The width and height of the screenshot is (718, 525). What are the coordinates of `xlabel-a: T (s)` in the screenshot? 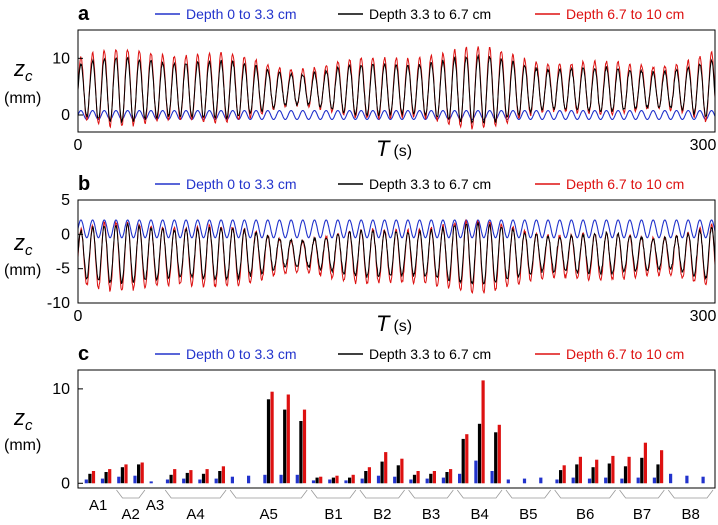 It's located at (394, 148).